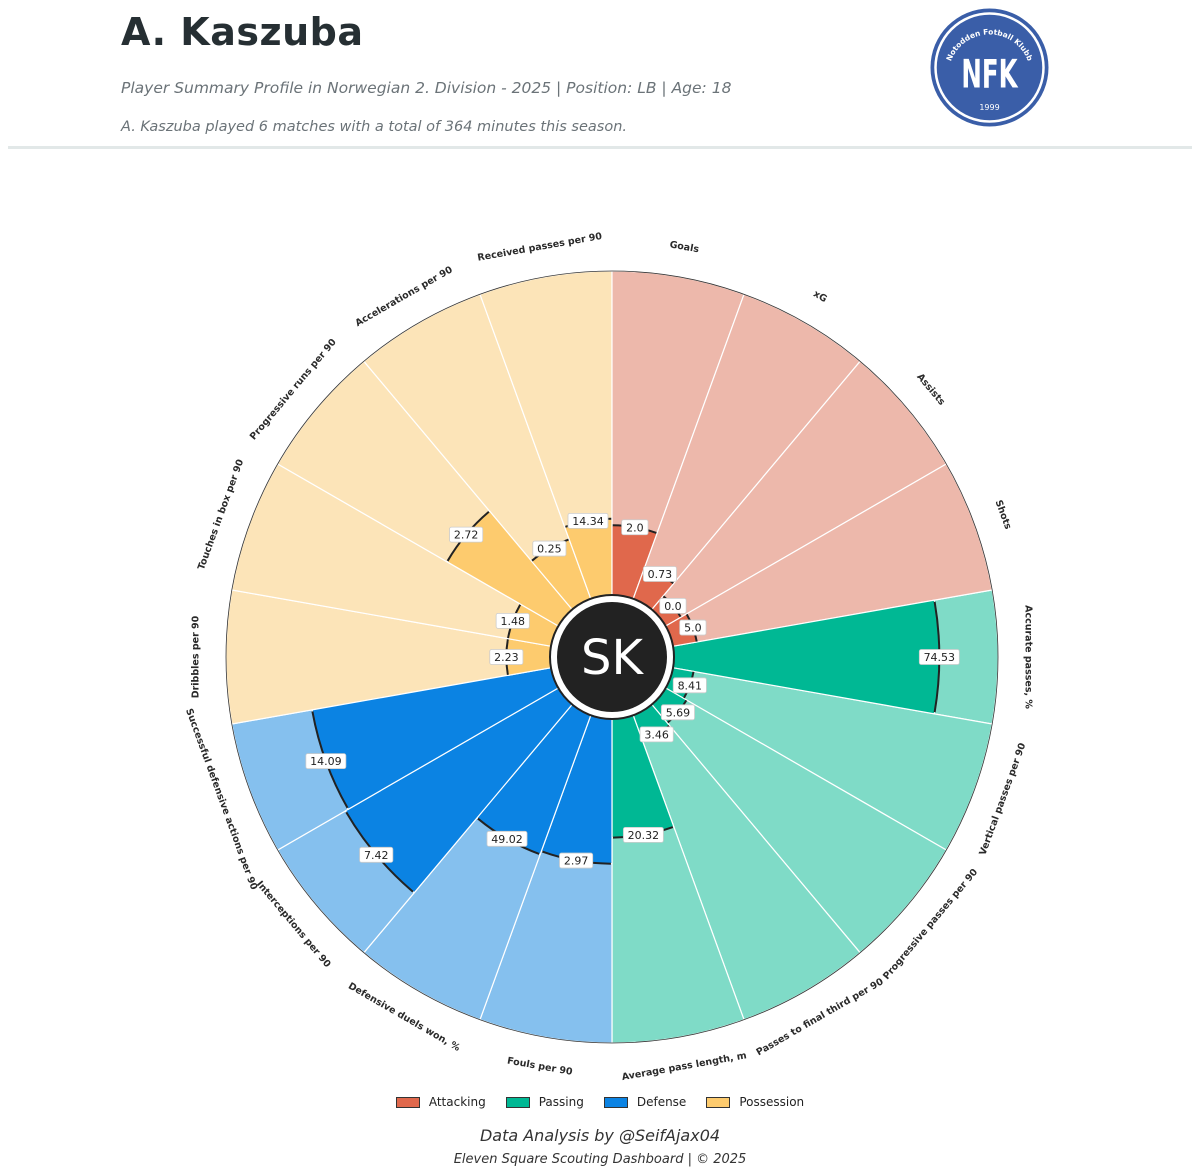 Image resolution: width=1200 pixels, height=1174 pixels. I want to click on svg-text: 49.02, so click(507, 839).